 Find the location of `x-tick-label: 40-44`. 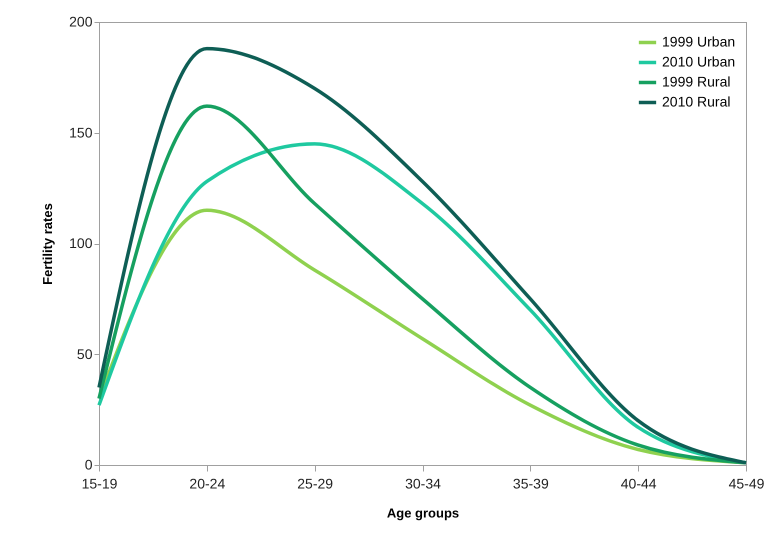

x-tick-label: 40-44 is located at coordinates (638, 484).